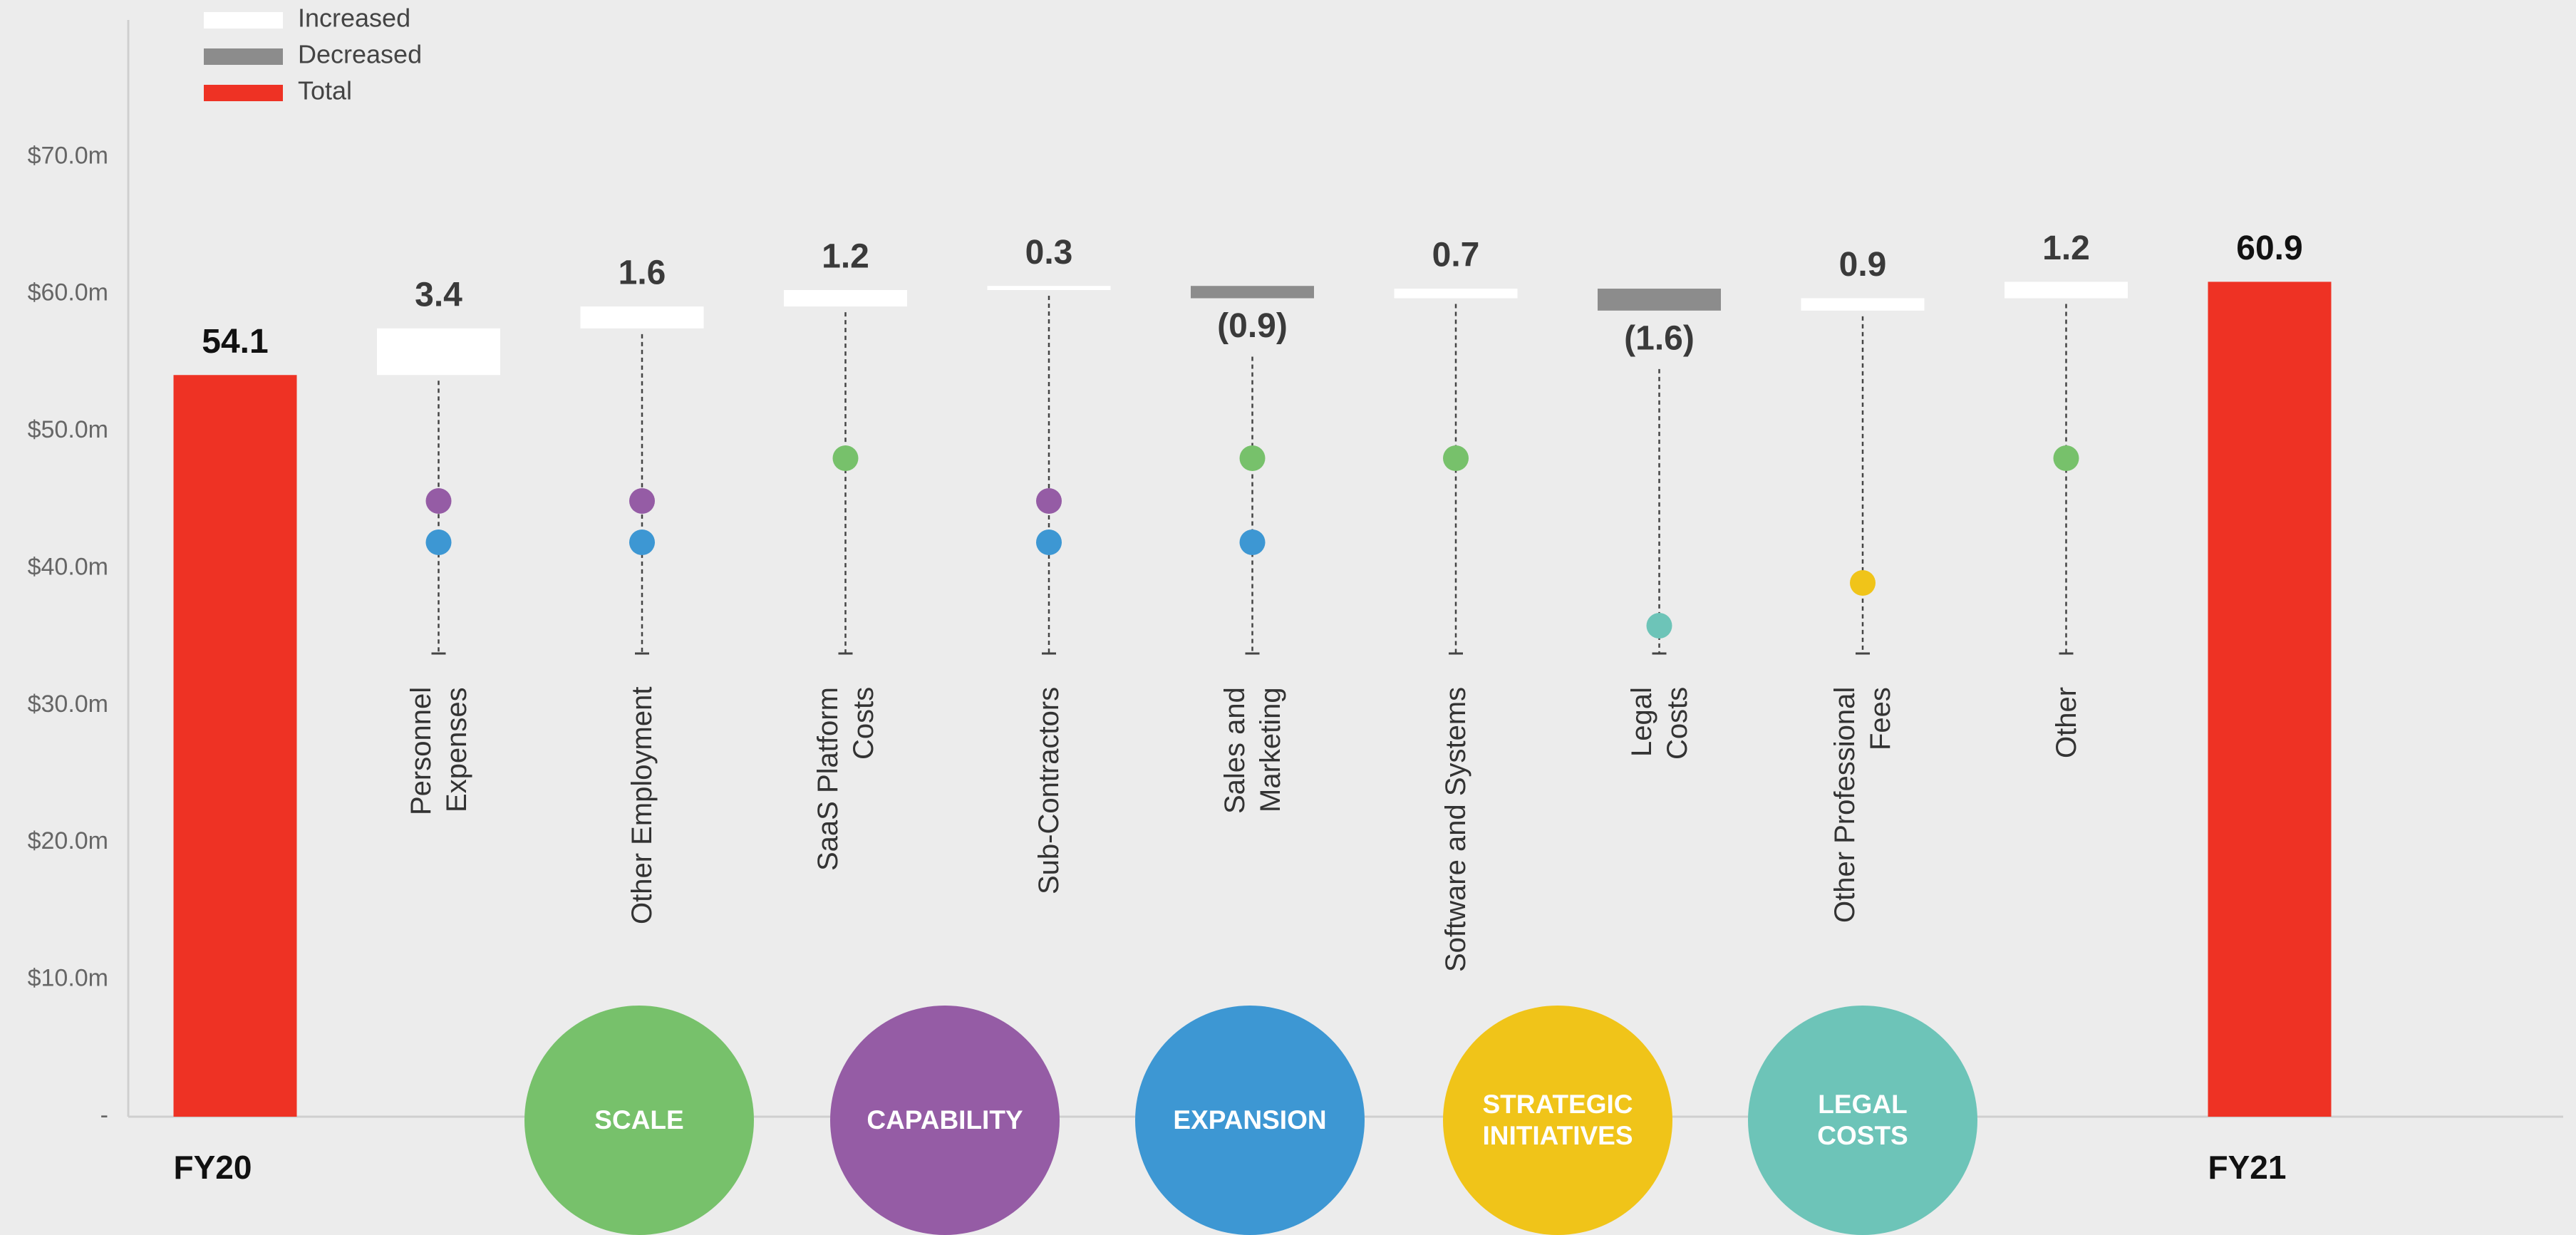 The image size is (2576, 1235). What do you see at coordinates (2247, 1167) in the screenshot?
I see `total-category-label: FY21` at bounding box center [2247, 1167].